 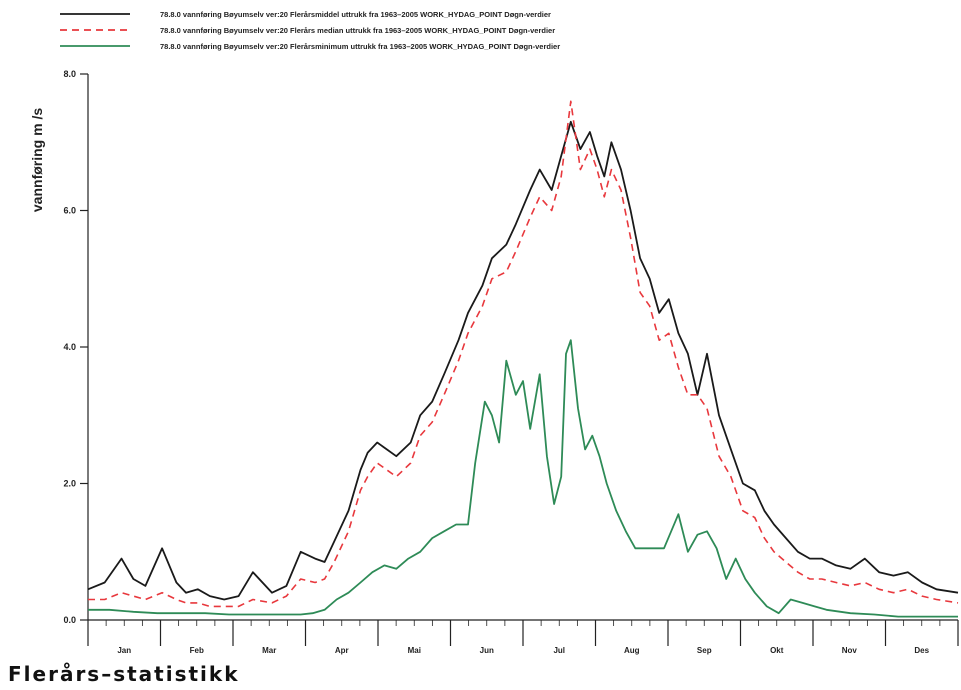 What do you see at coordinates (632, 650) in the screenshot?
I see `x-tick-label: Aug` at bounding box center [632, 650].